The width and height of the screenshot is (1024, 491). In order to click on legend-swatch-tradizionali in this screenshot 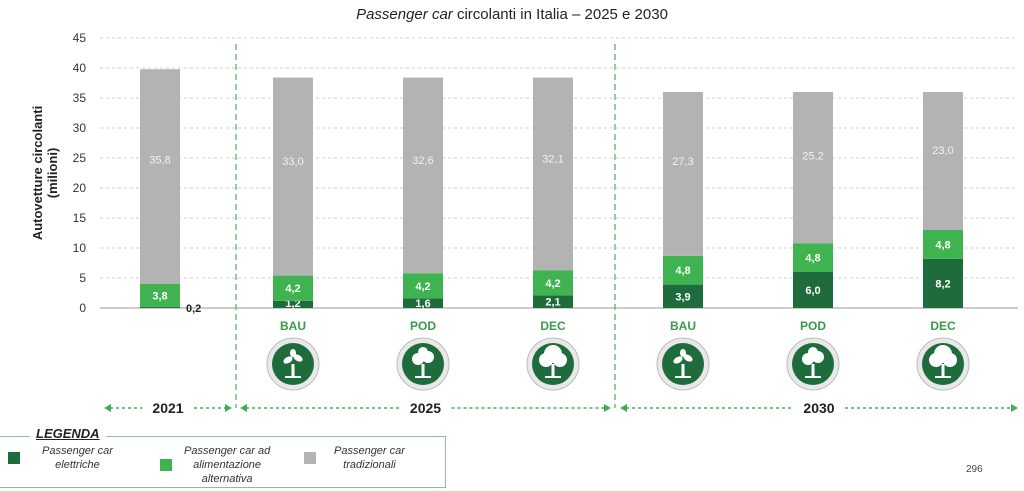, I will do `click(310, 458)`.